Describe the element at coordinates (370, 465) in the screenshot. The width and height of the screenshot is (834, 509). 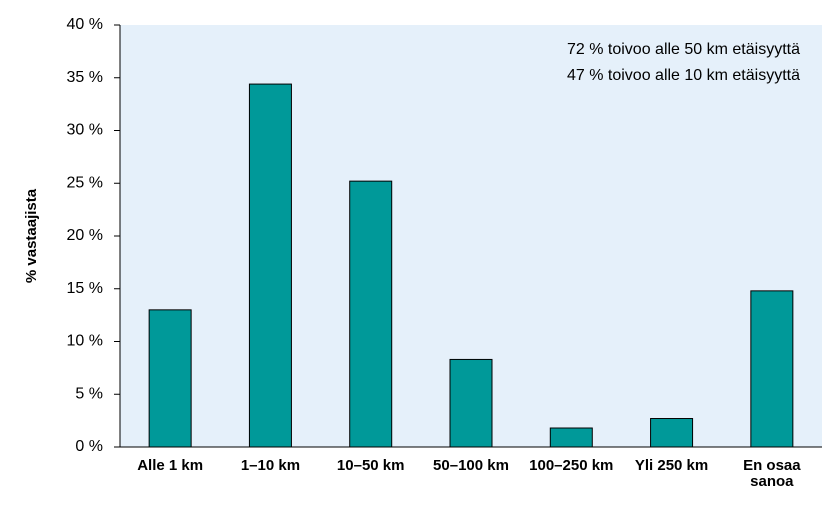
I see `x-tick-label: 10–50 km` at that location.